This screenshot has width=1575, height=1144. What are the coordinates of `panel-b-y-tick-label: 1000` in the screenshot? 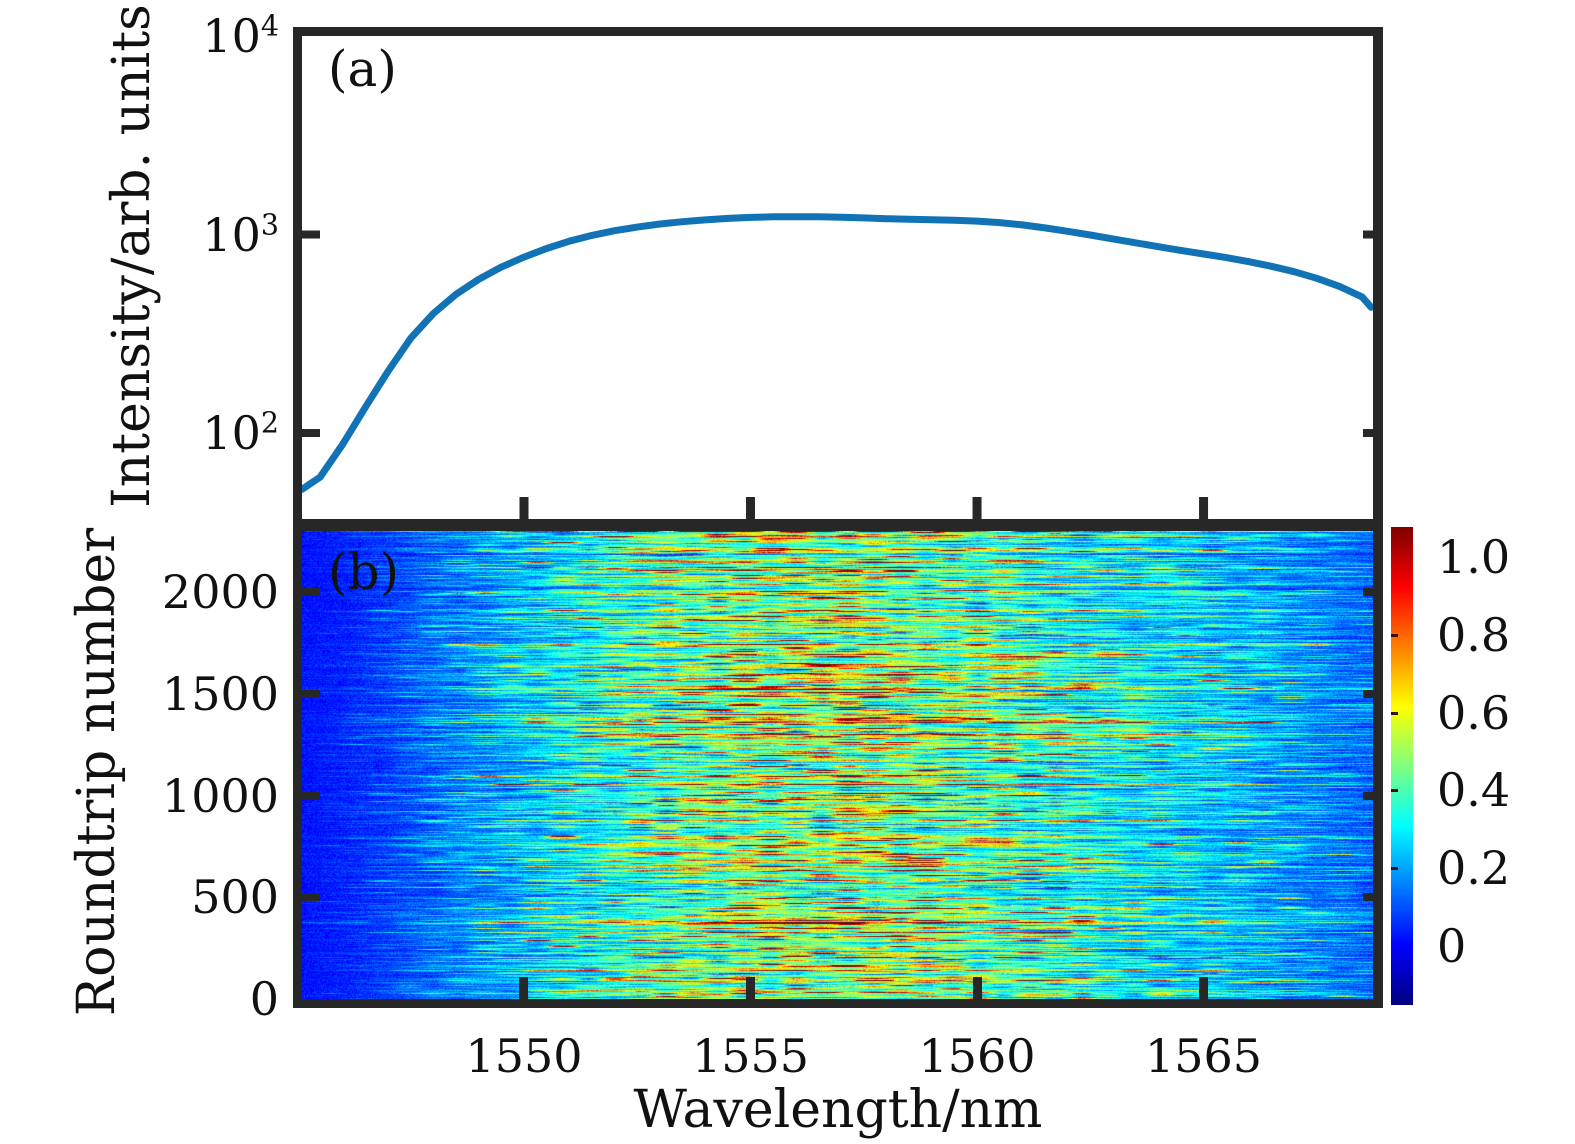 It's located at (220, 795).